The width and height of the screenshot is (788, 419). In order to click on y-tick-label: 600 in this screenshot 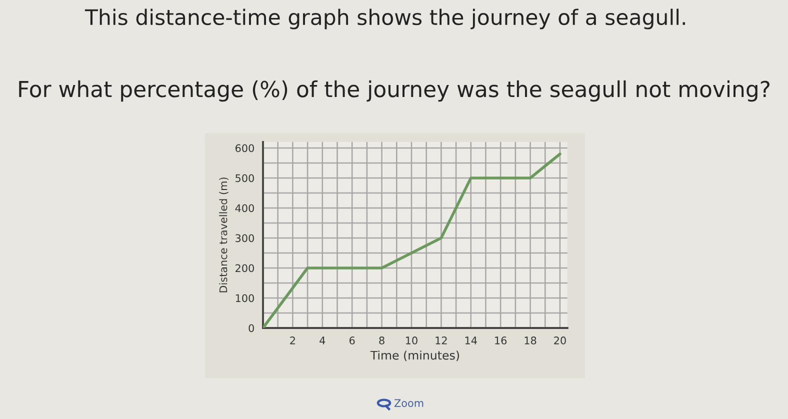, I will do `click(245, 148)`.